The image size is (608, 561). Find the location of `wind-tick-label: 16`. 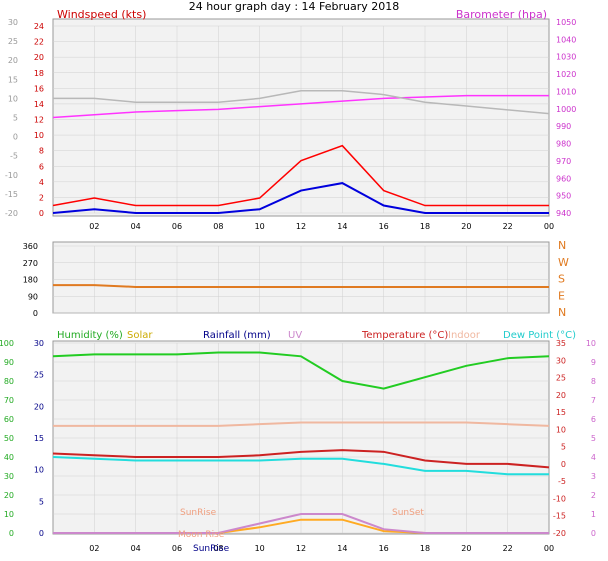

wind-tick-label: 16 is located at coordinates (39, 88).